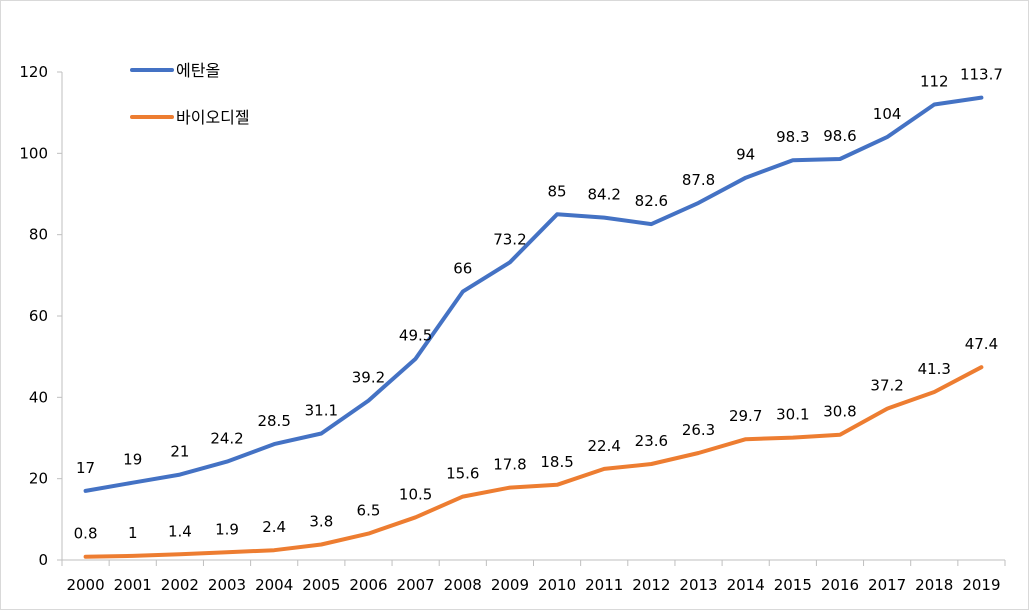 Image resolution: width=1029 pixels, height=610 pixels. What do you see at coordinates (43, 560) in the screenshot?
I see `y-tick-label: 0` at bounding box center [43, 560].